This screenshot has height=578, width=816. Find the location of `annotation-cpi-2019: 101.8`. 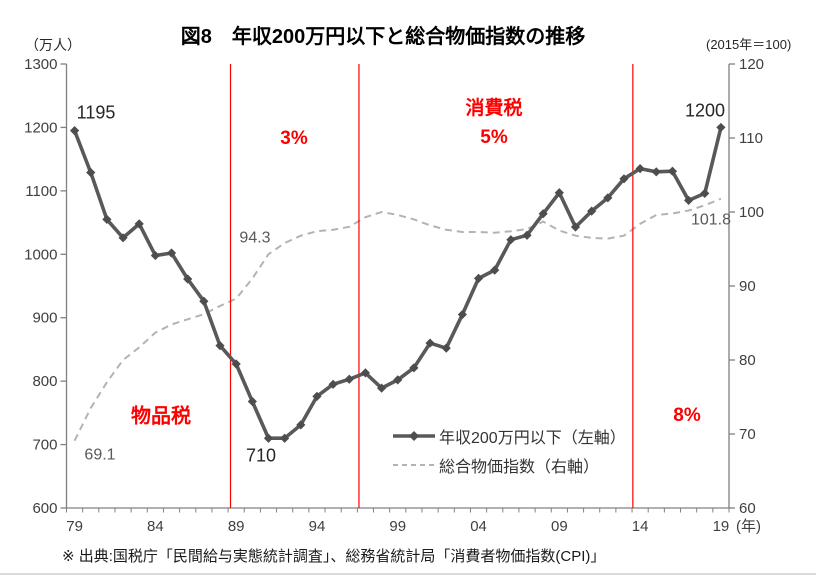

annotation-cpi-2019: 101.8 is located at coordinates (711, 220).